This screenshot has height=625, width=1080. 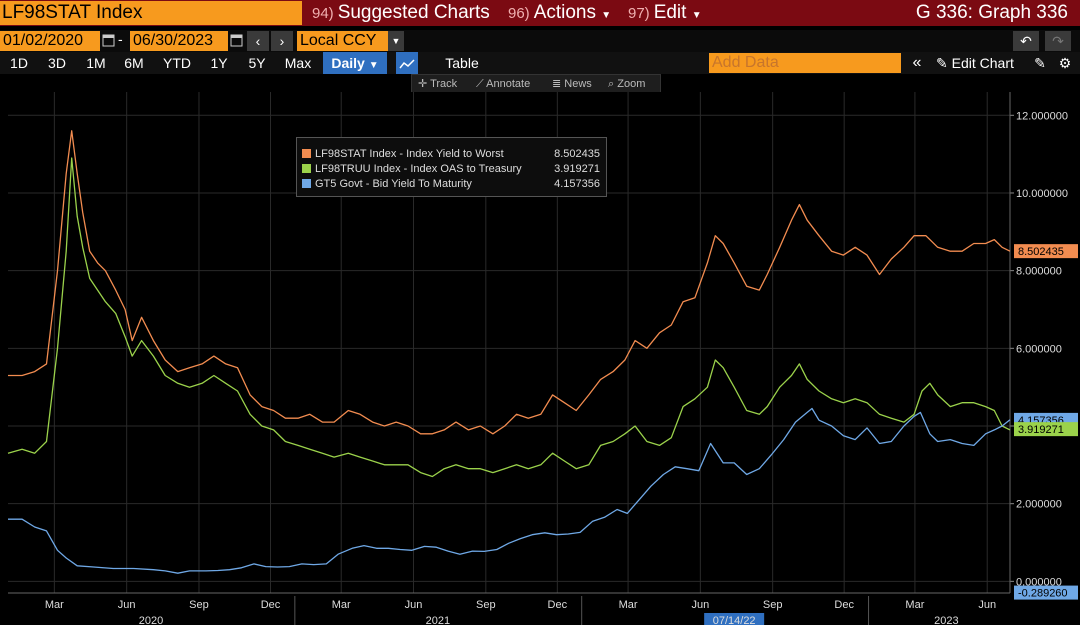 What do you see at coordinates (946, 620) in the screenshot?
I see `x-year-label: 2023` at bounding box center [946, 620].